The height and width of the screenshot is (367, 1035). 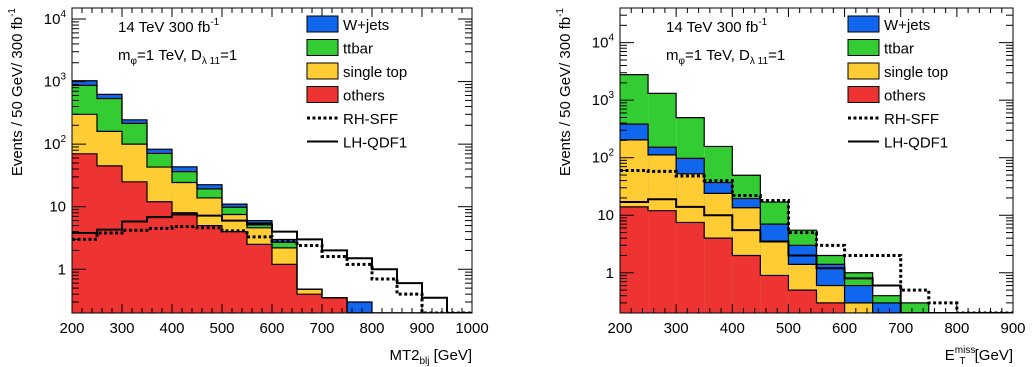 I want to click on legend-item-lh-qdf1: LH-QDF1, so click(x=357, y=143).